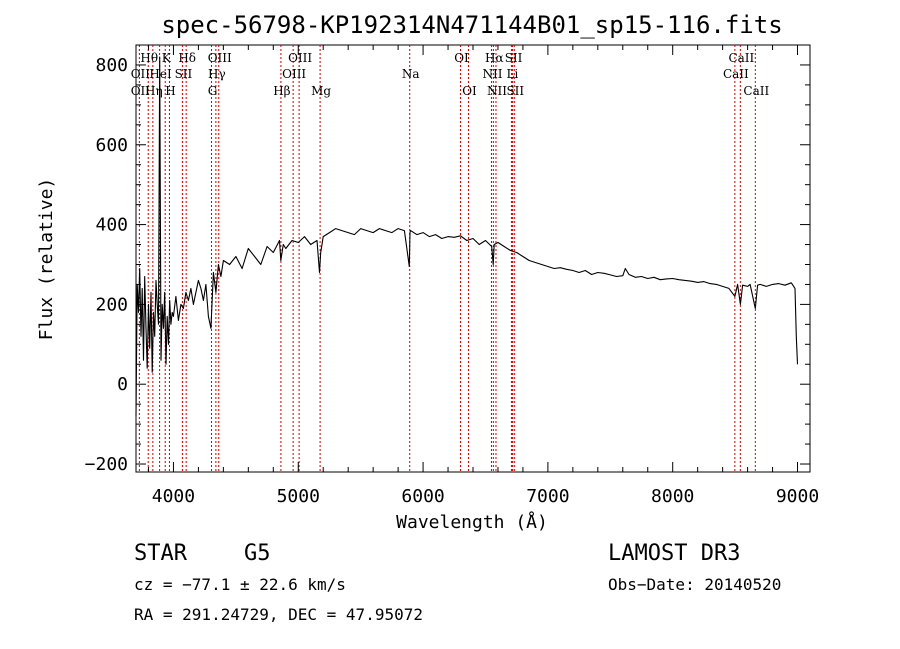  What do you see at coordinates (111, 145) in the screenshot?
I see `y-tick-label: 600` at bounding box center [111, 145].